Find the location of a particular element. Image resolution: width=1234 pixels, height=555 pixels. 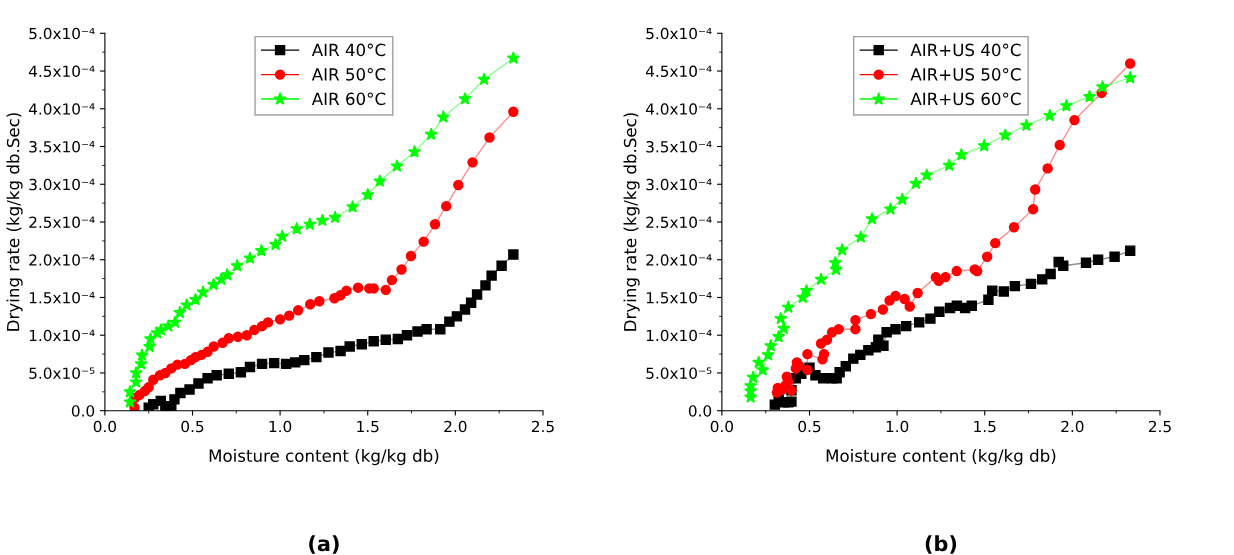

text: (a) is located at coordinates (324, 544).